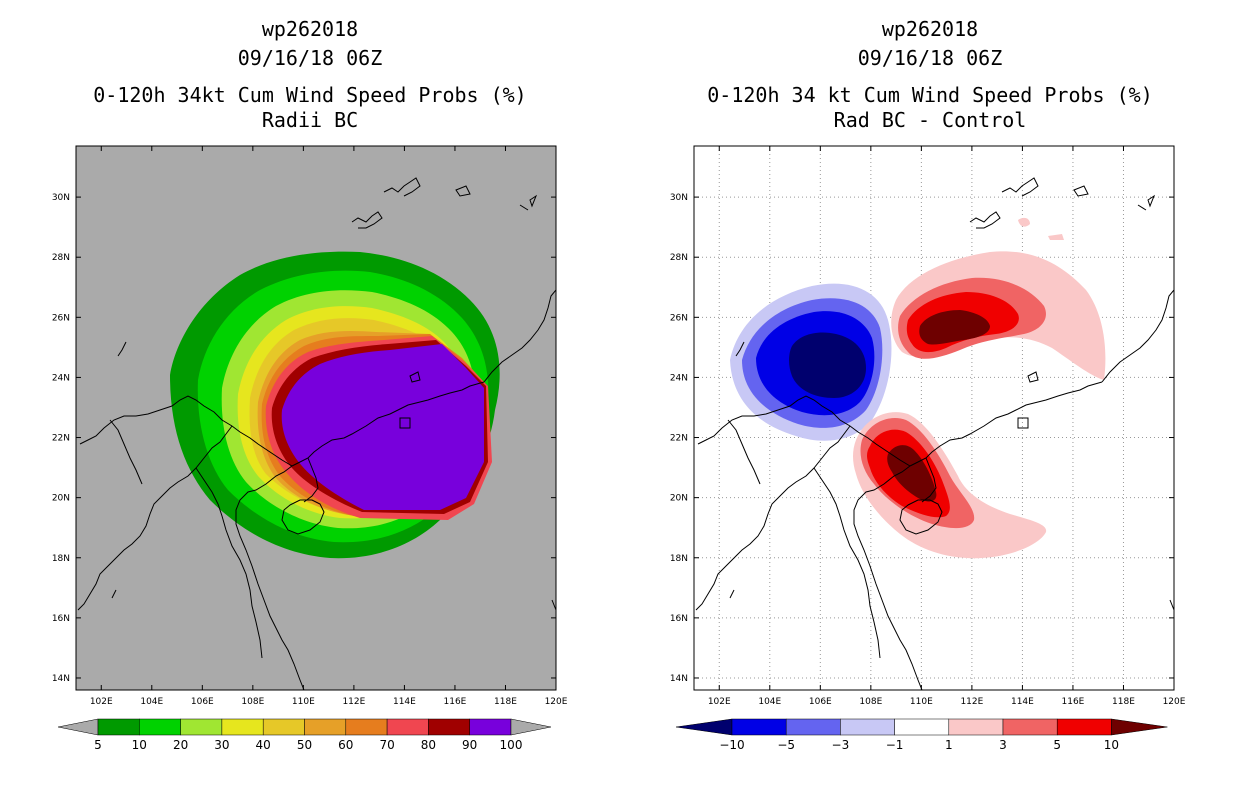  What do you see at coordinates (469, 745) in the screenshot?
I see `colorbar-label: 90` at bounding box center [469, 745].